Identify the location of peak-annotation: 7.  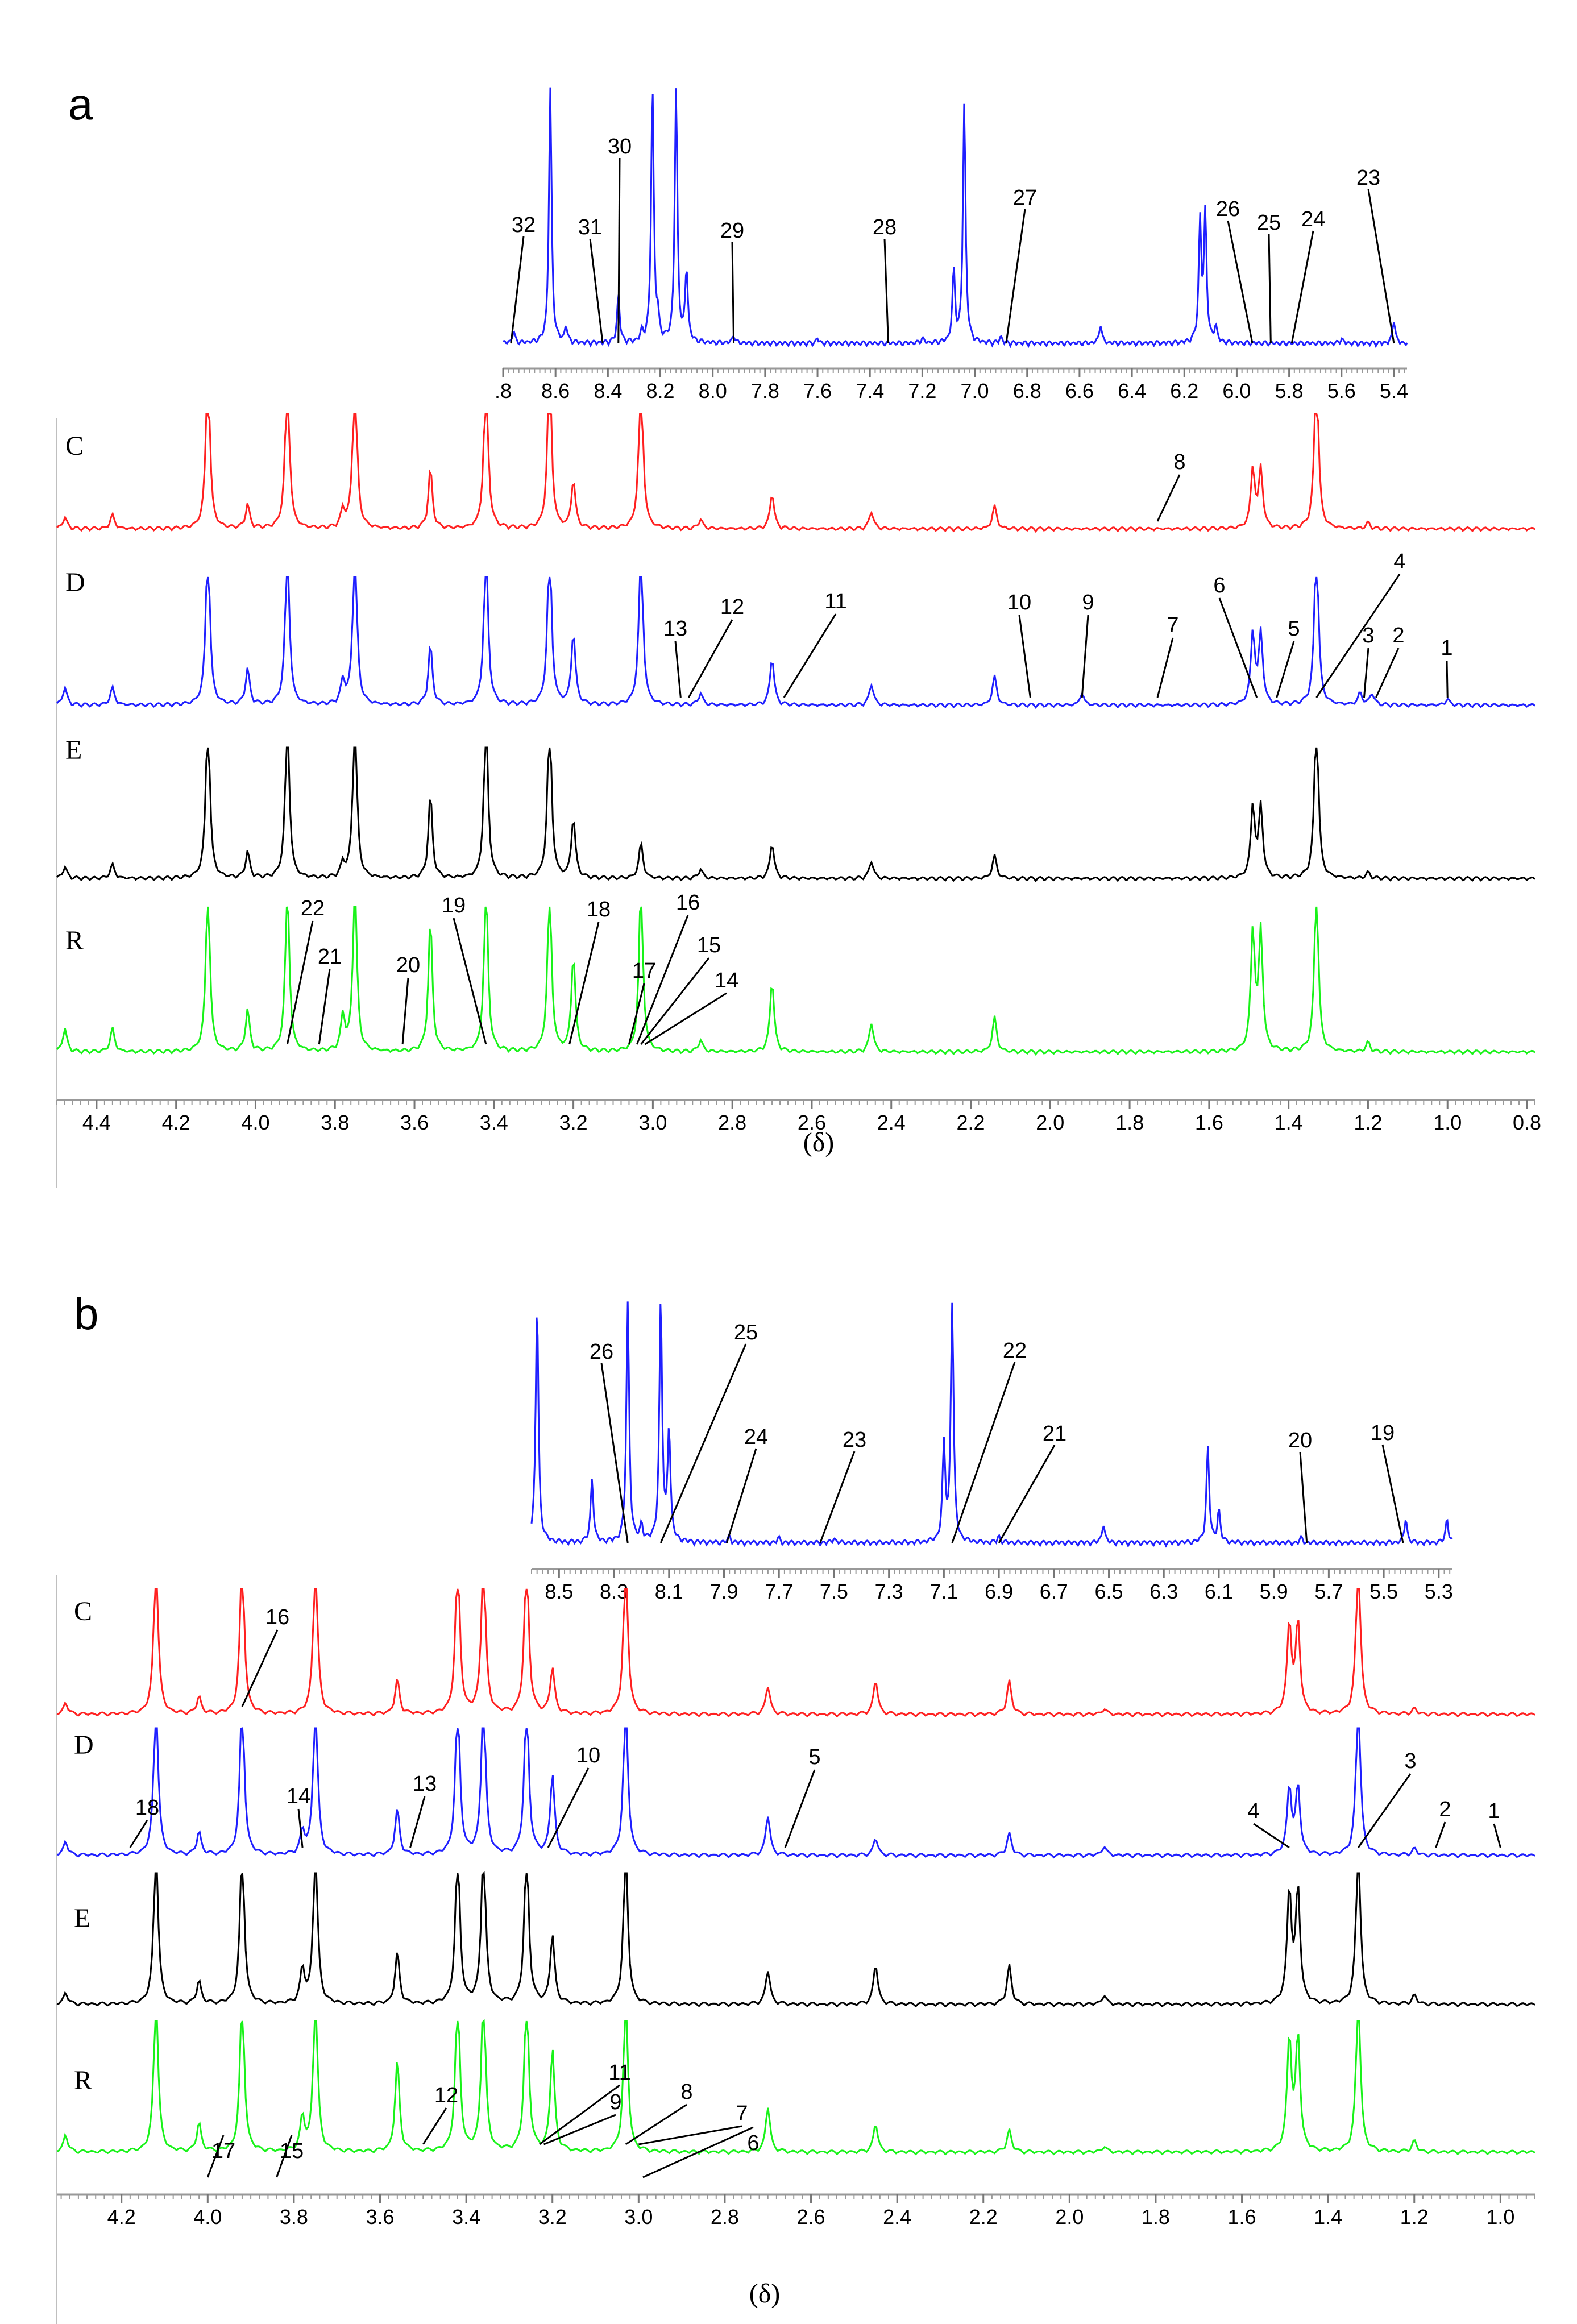
(1172, 625).